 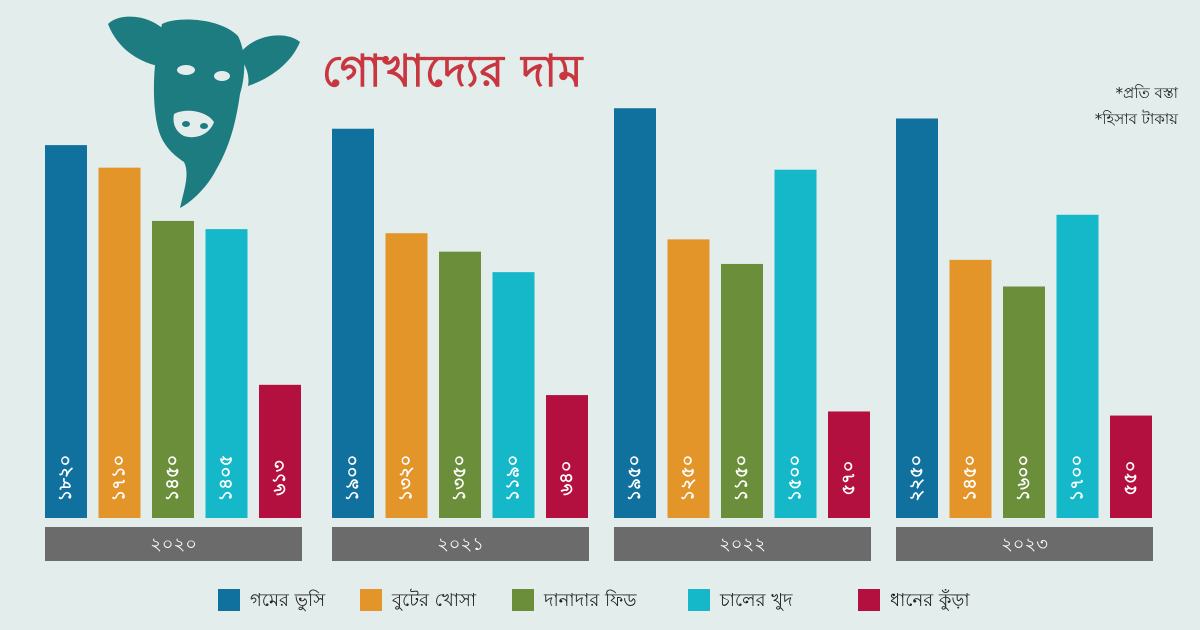 What do you see at coordinates (1130, 477) in the screenshot?
I see `bar-label-3-4: ৫৫০` at bounding box center [1130, 477].